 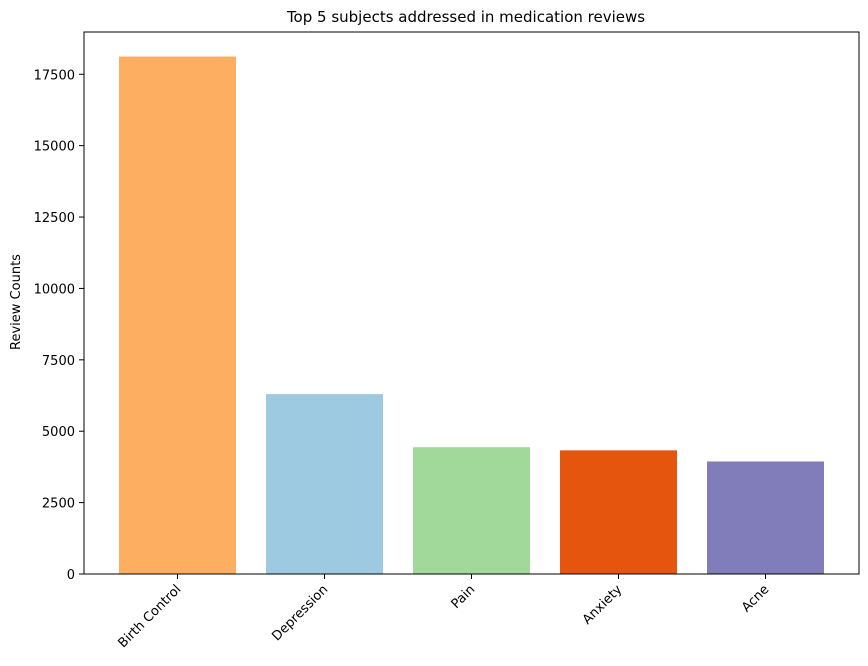 What do you see at coordinates (464, 597) in the screenshot?
I see `x-tick-label: Pain` at bounding box center [464, 597].